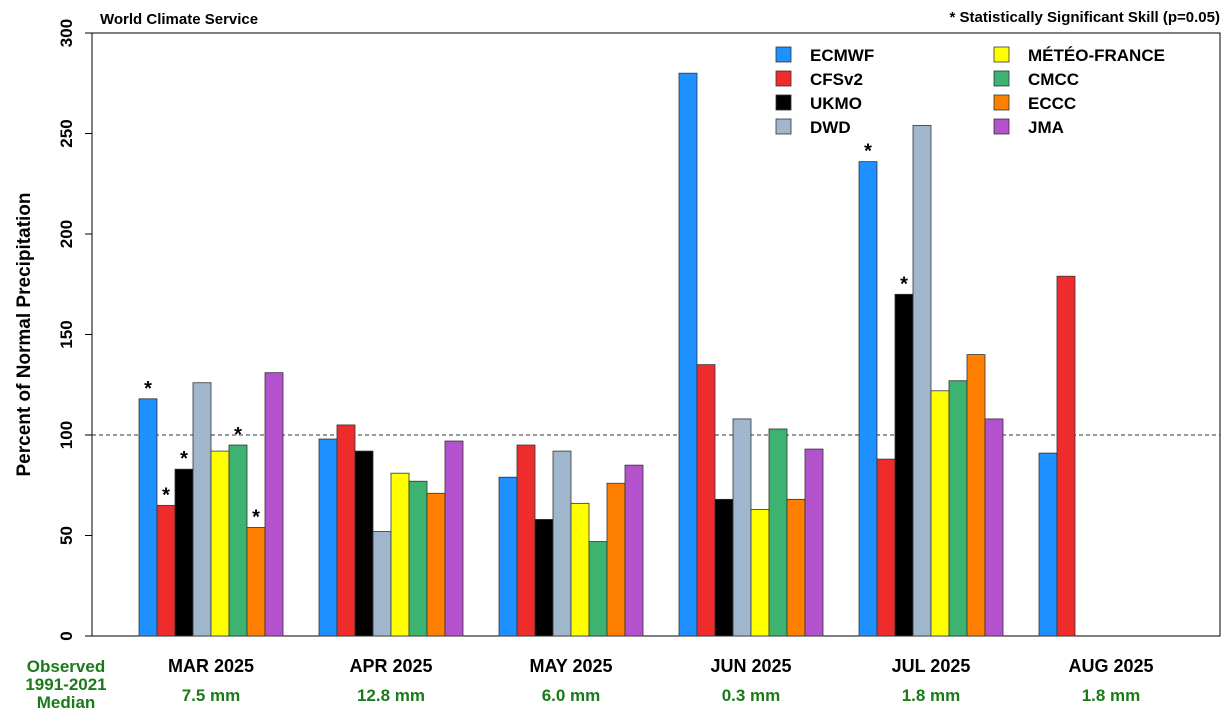 This screenshot has height=716, width=1226. Describe the element at coordinates (364, 543) in the screenshot. I see `bar-ukmo-apr-2025` at that location.